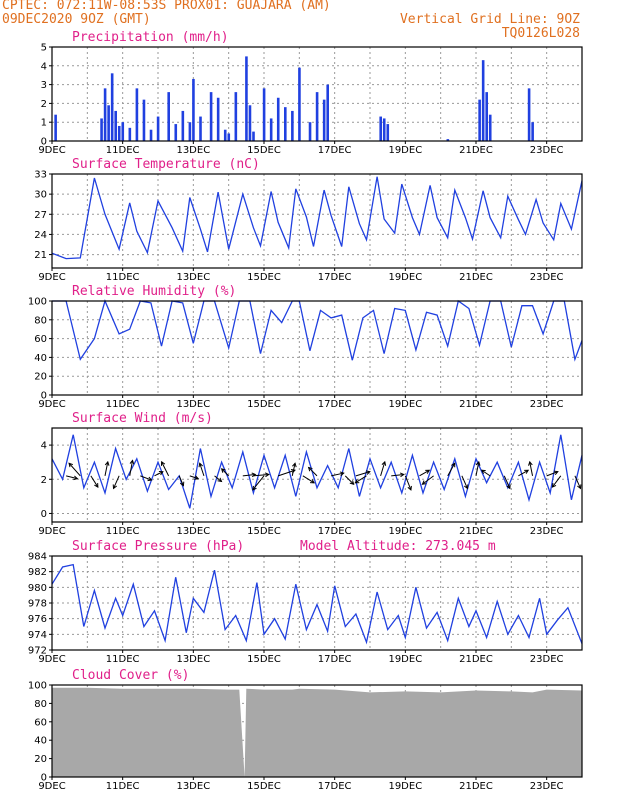 The image size is (618, 800). I want to click on panel-frame, so click(317, 731).